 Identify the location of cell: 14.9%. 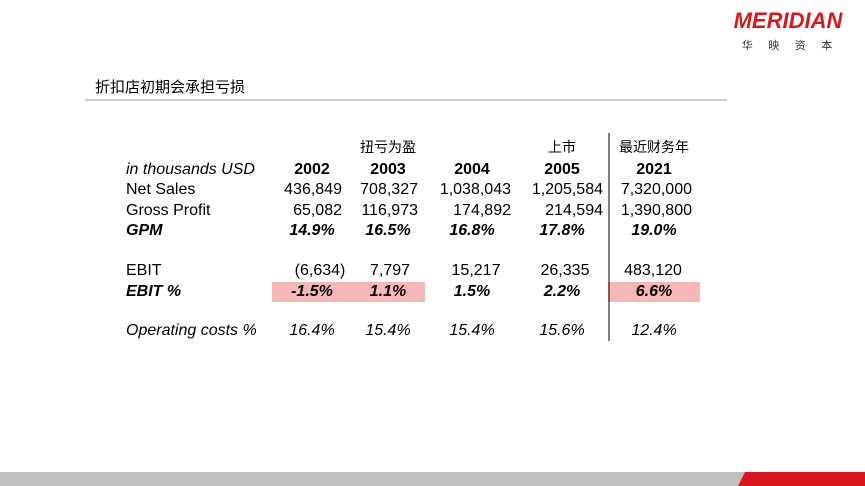
(311, 230).